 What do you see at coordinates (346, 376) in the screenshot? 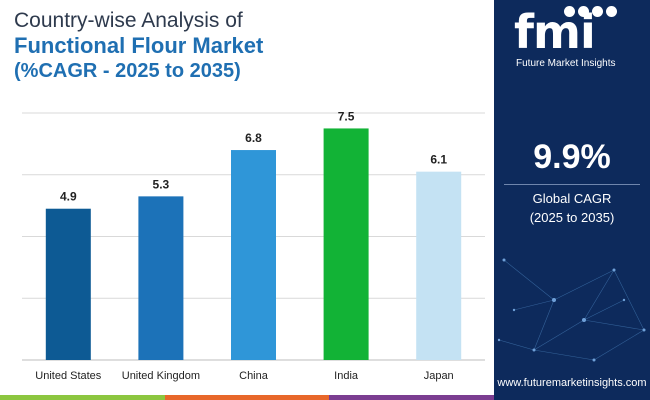
I see `x-tick-label: India` at bounding box center [346, 376].